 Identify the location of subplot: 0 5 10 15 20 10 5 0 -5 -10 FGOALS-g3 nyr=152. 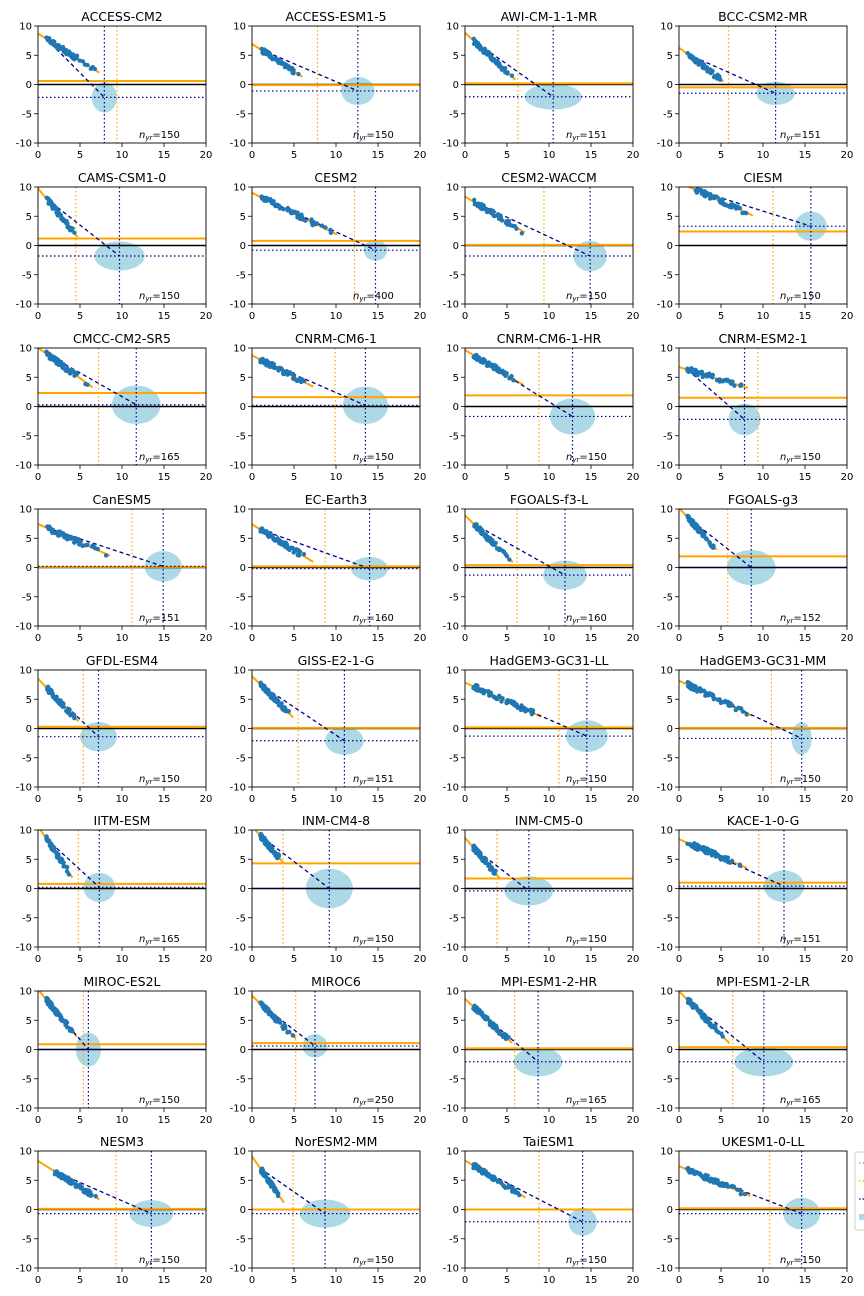
(755, 568).